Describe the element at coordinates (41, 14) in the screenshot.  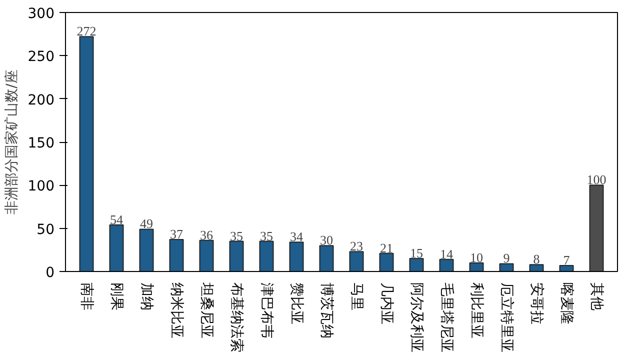
I see `y-tick-label: 300` at that location.